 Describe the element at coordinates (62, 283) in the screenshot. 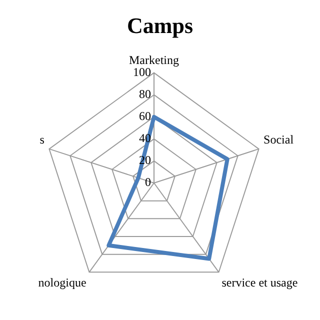

I see `spoke-label: nologique` at that location.